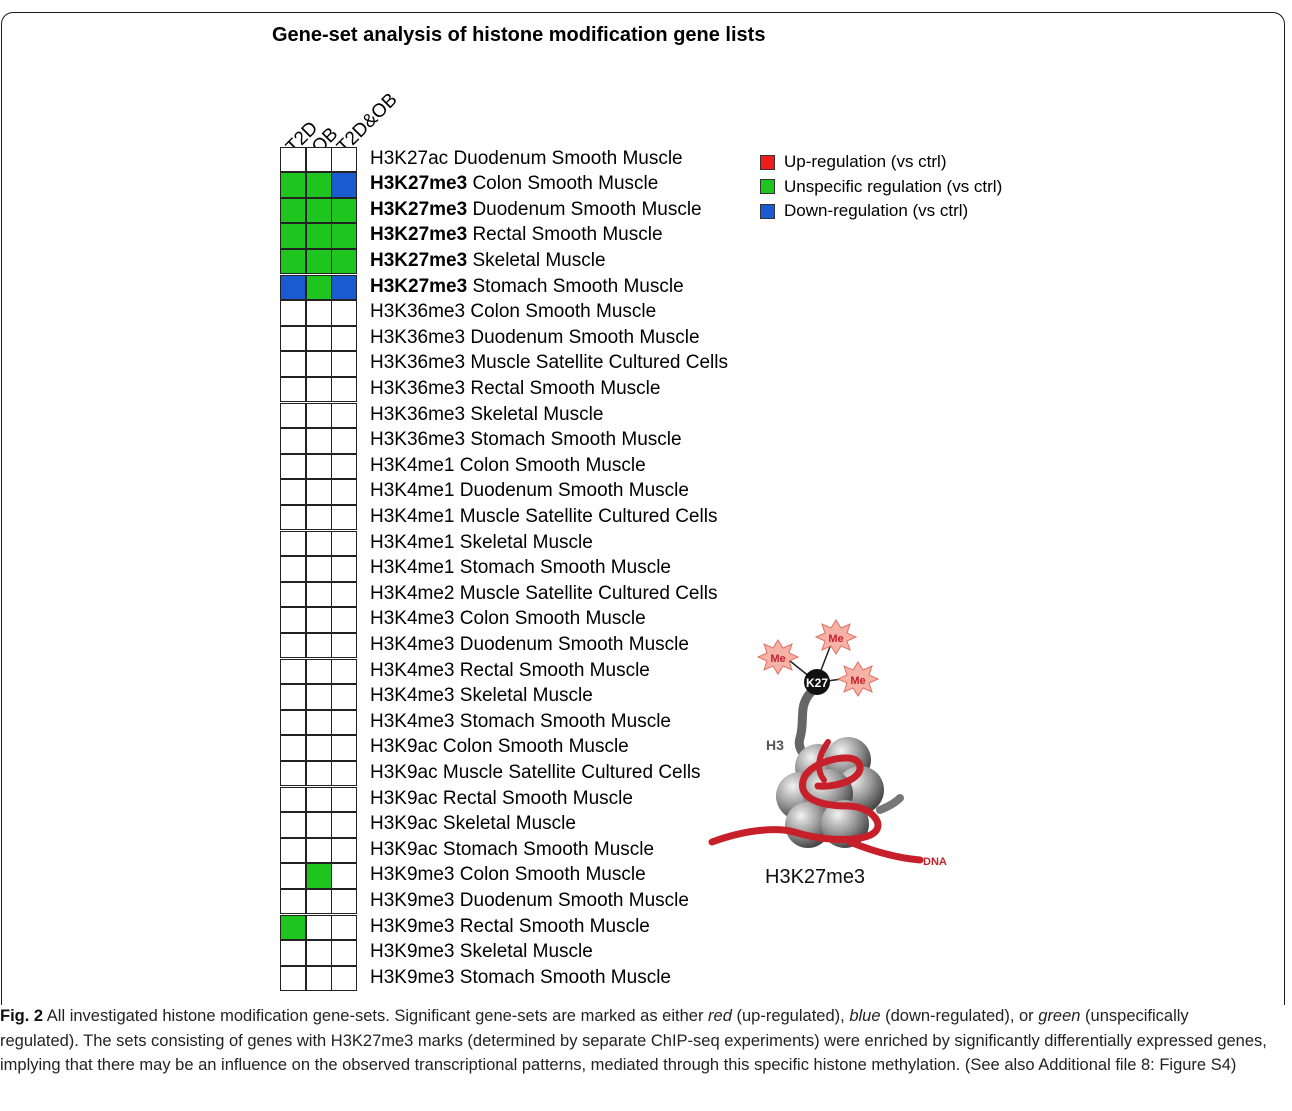 The image size is (1292, 1111). What do you see at coordinates (520, 568) in the screenshot?
I see `row-label: H3K4me1 Stomach Smooth Muscle` at bounding box center [520, 568].